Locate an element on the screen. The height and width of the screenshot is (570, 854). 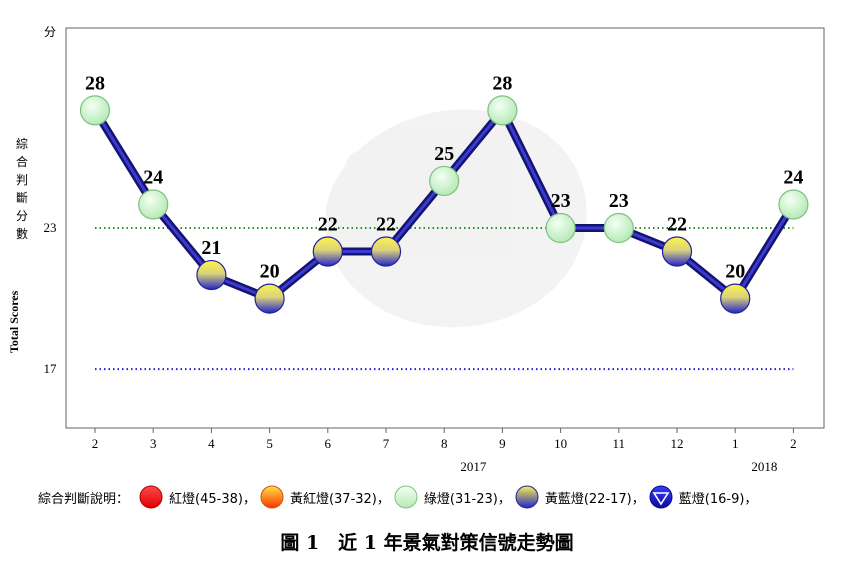
y-tick-label: 23 is located at coordinates (50, 227).